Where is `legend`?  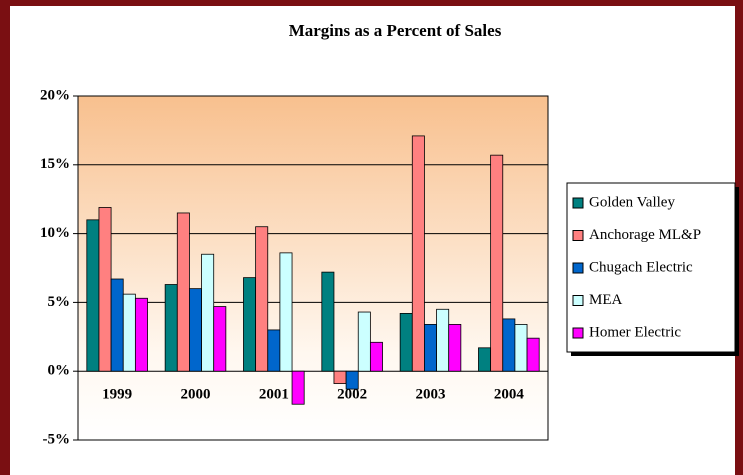 legend is located at coordinates (651, 267).